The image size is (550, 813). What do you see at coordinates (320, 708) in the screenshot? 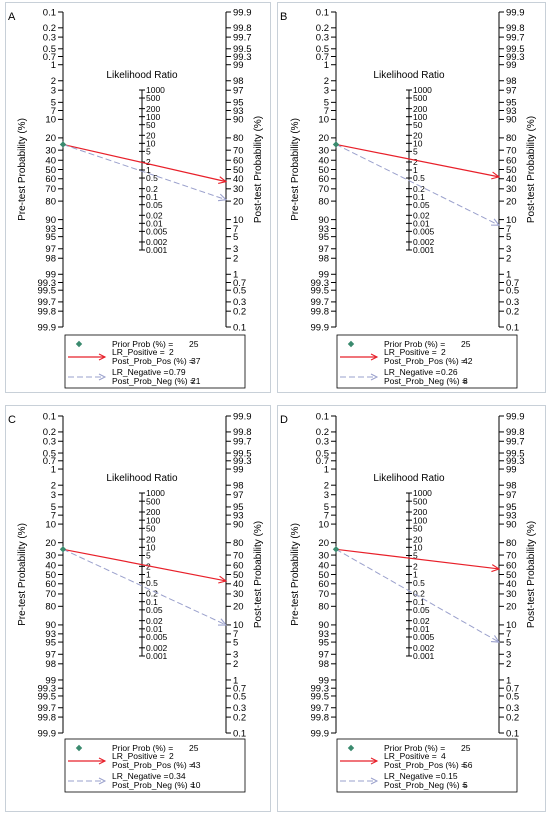
I see `pre-test-tick-label: 99.7` at bounding box center [320, 708].